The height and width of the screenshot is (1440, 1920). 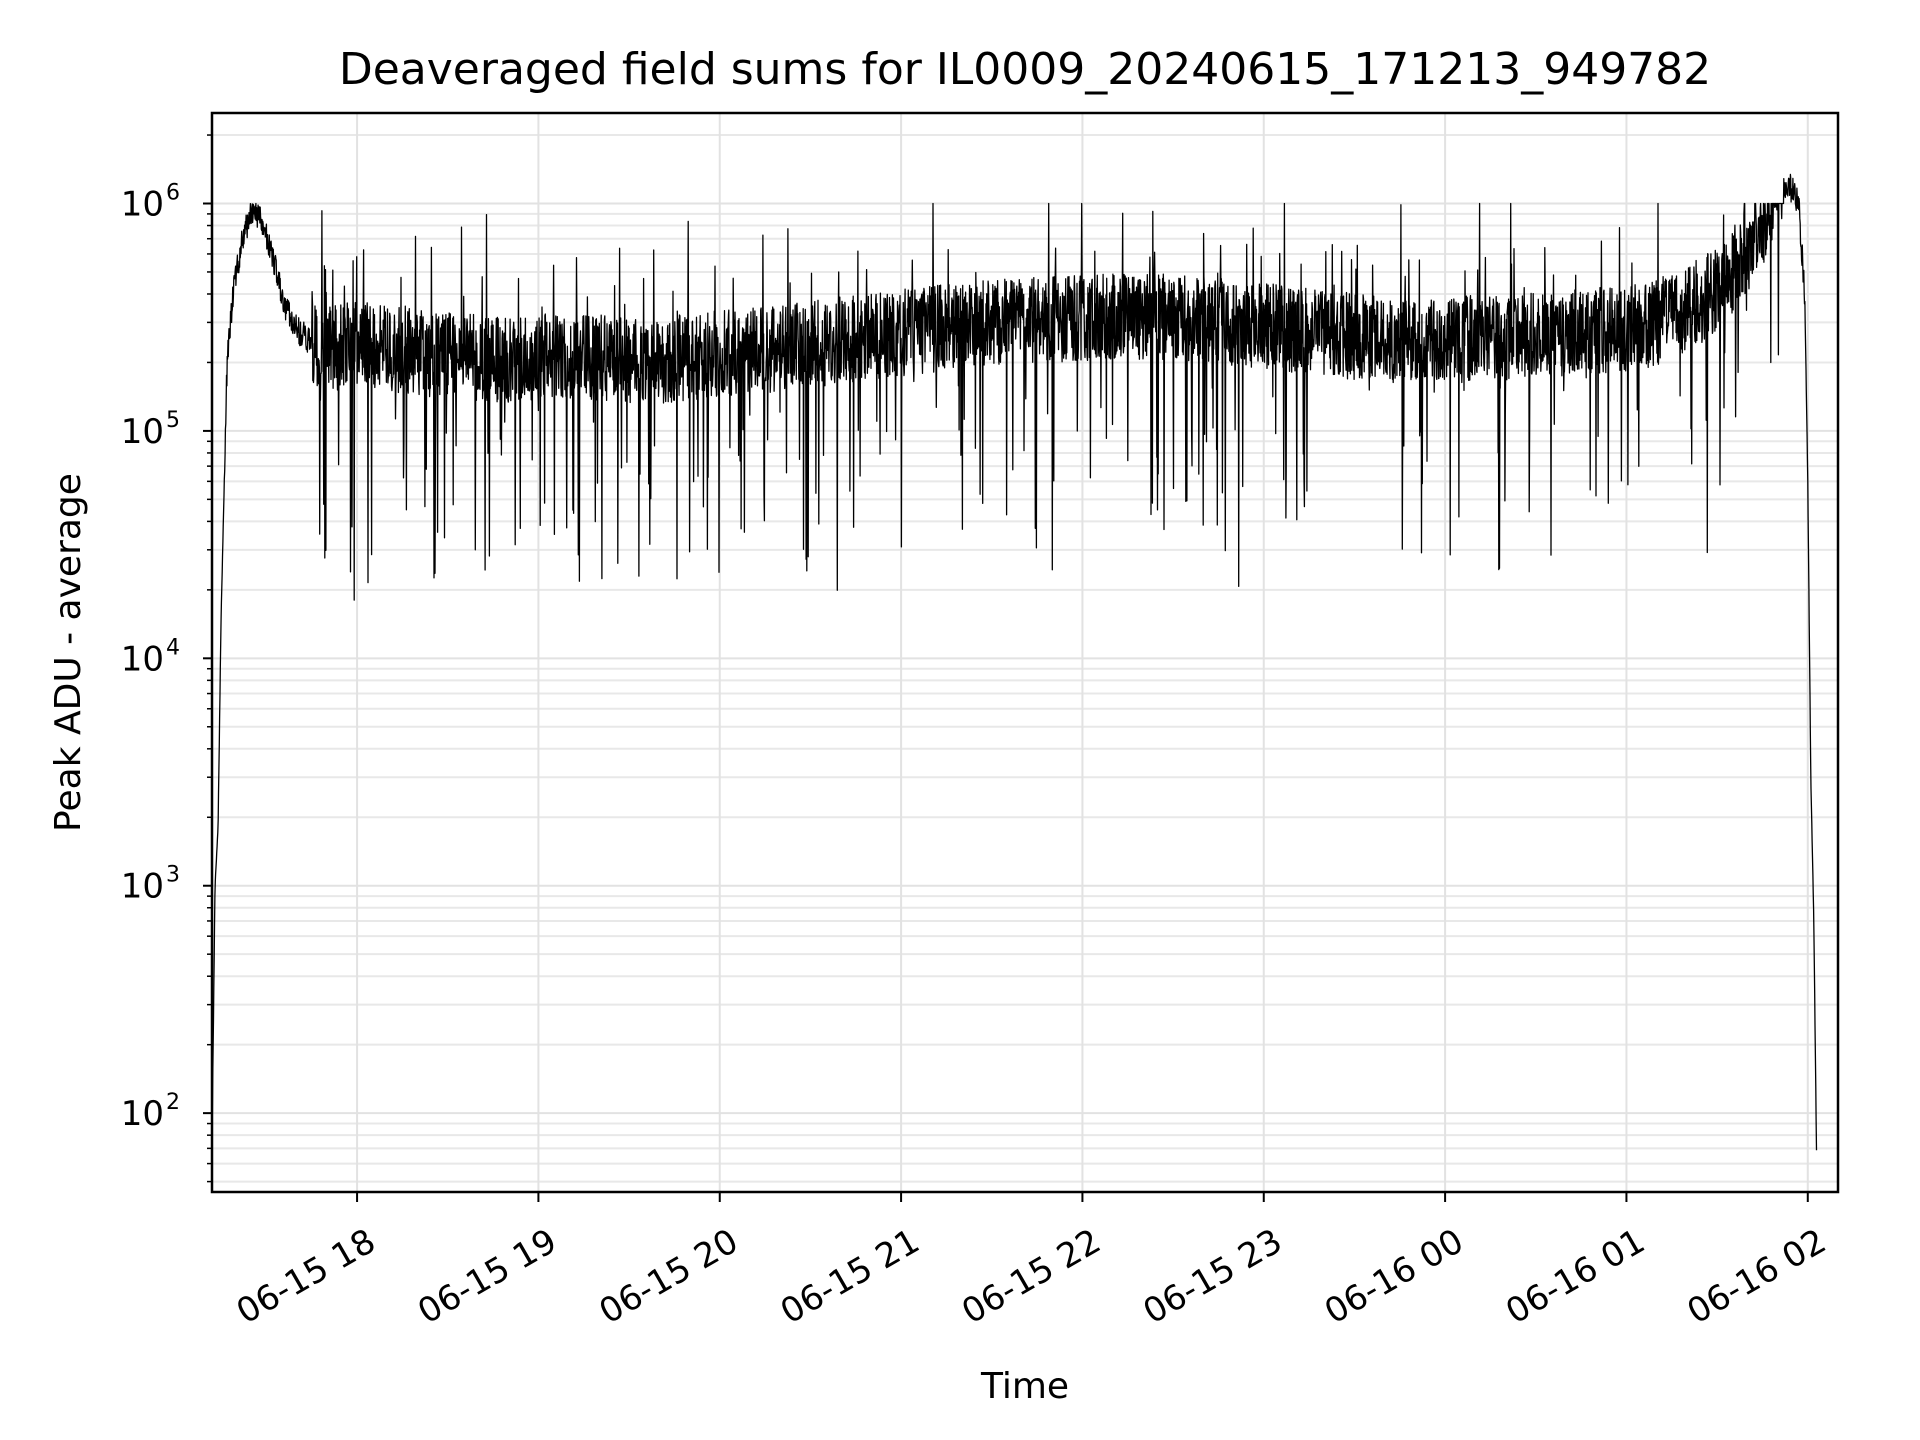 I want to click on y-tick-exponent: 2, so click(x=173, y=1102).